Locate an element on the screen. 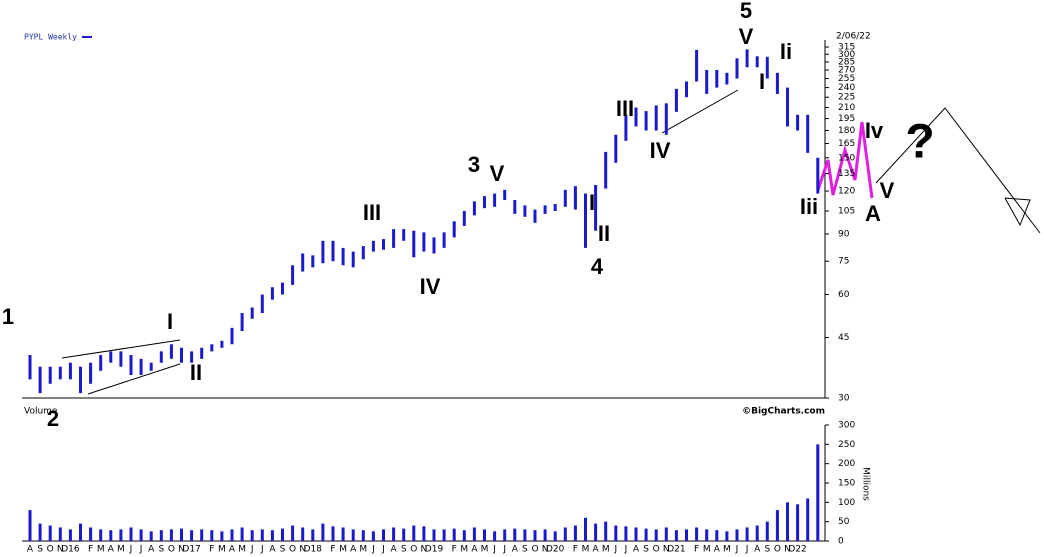  y-tick-label: 90 is located at coordinates (844, 235).